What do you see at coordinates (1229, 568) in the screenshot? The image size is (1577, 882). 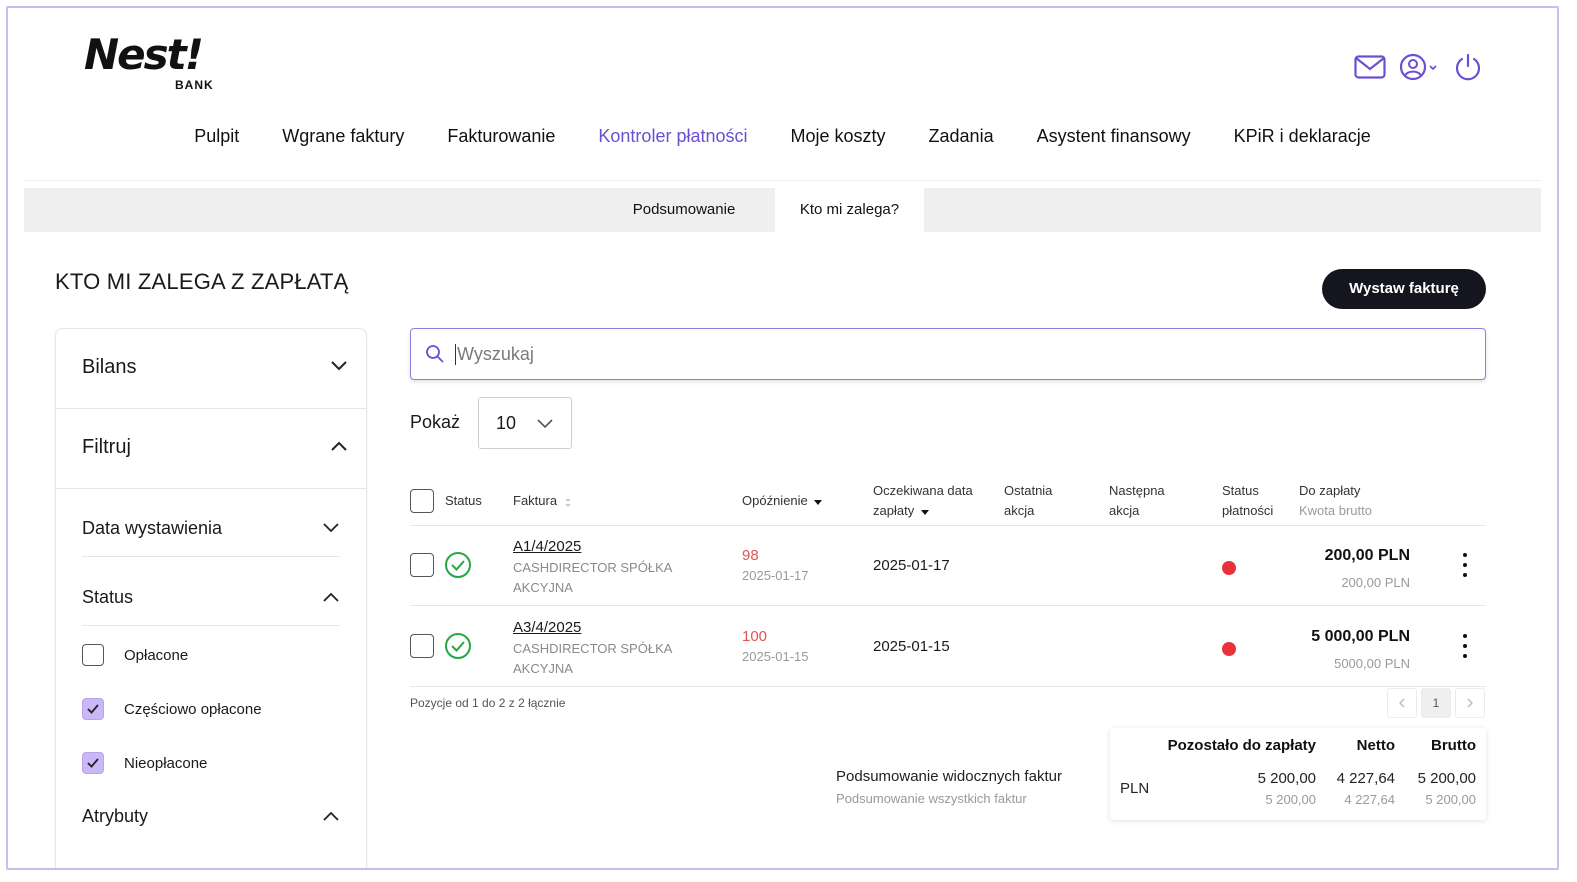 I see `payment-status-dot` at bounding box center [1229, 568].